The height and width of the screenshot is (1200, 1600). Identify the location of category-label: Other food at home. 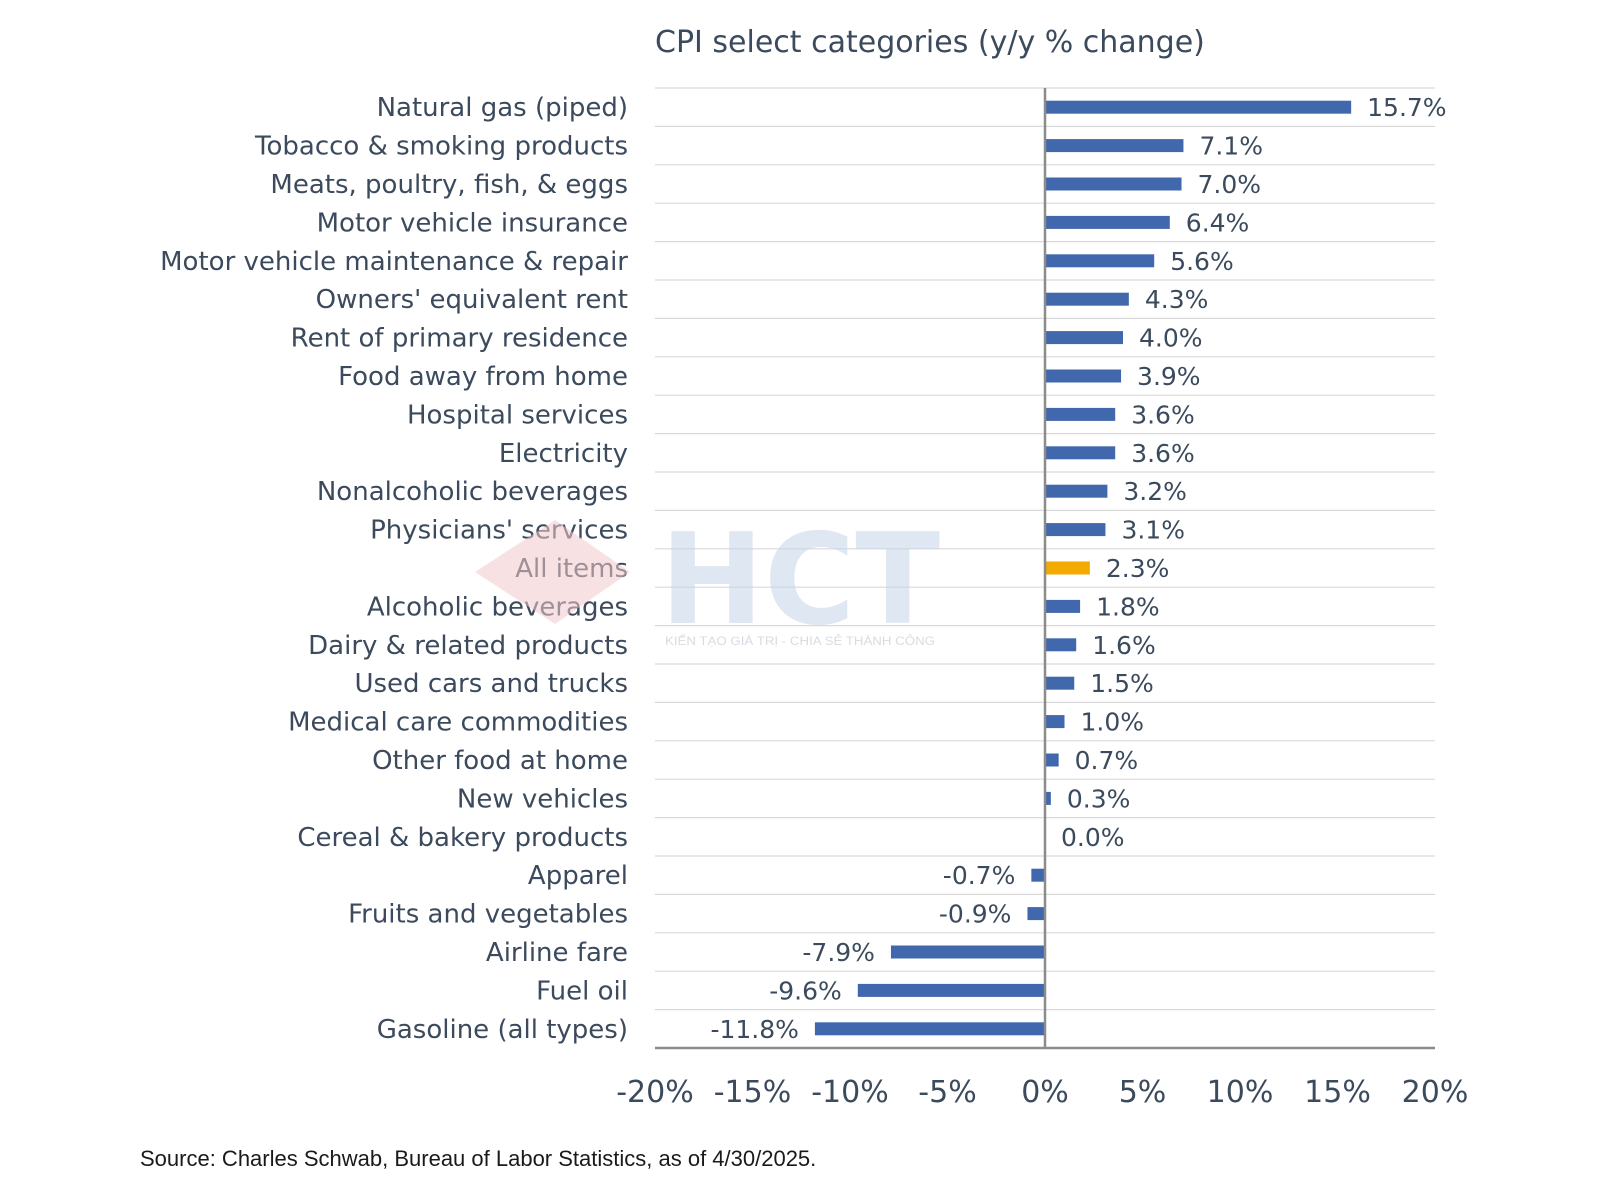
(500, 761).